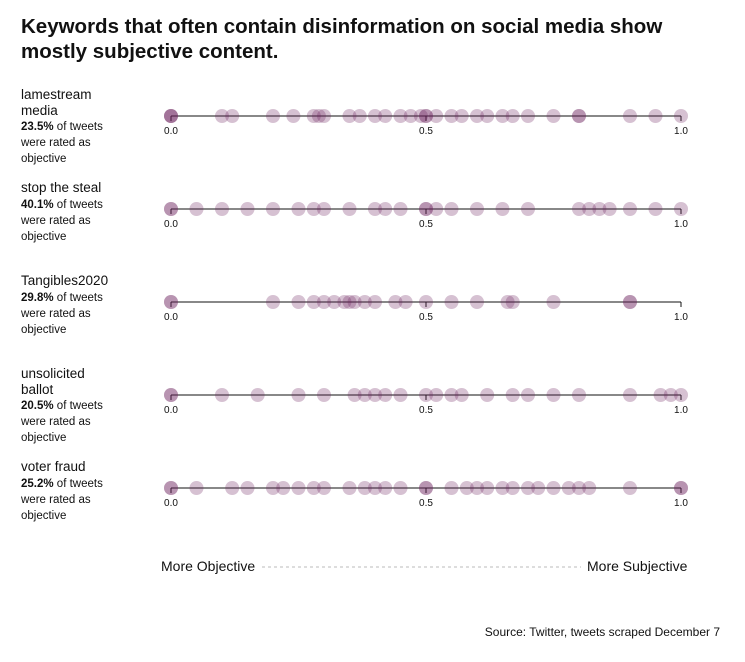 This screenshot has height=662, width=745. What do you see at coordinates (37, 297) in the screenshot?
I see `objective-percent: 29.8%` at bounding box center [37, 297].